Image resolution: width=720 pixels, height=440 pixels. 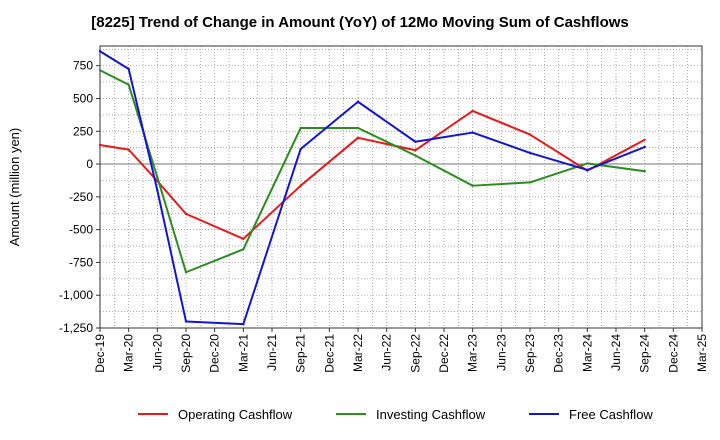 What do you see at coordinates (431, 414) in the screenshot?
I see `investing-cashflow-legend-label: Investing Cashflow` at bounding box center [431, 414].